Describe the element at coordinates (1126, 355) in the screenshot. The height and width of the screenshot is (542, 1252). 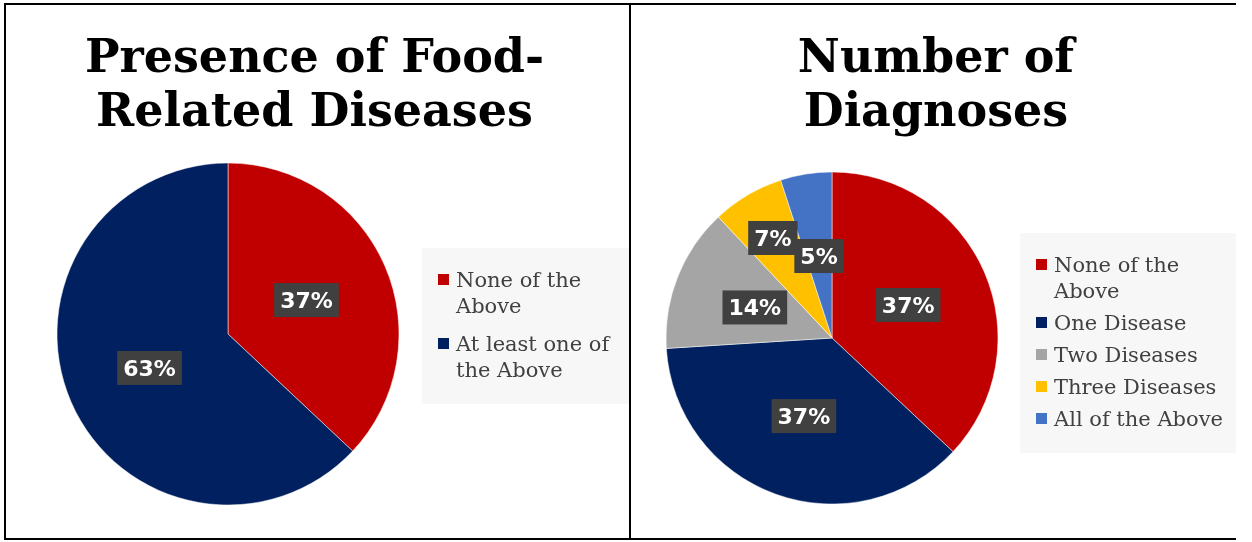
I see `legend-label: Two Diseases` at that location.